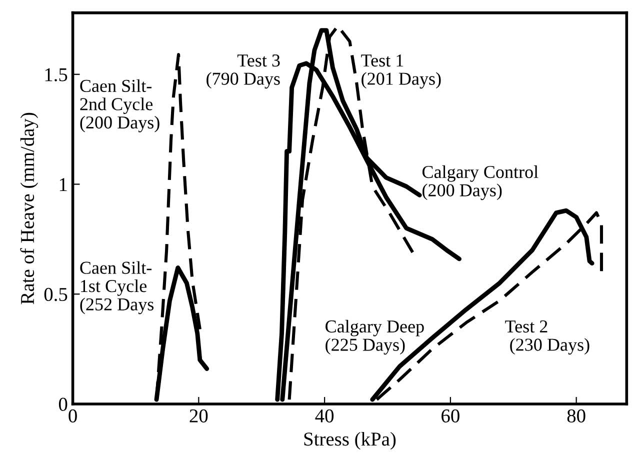 This screenshot has width=633, height=458. I want to click on x-tick-label: 40, so click(324, 415).